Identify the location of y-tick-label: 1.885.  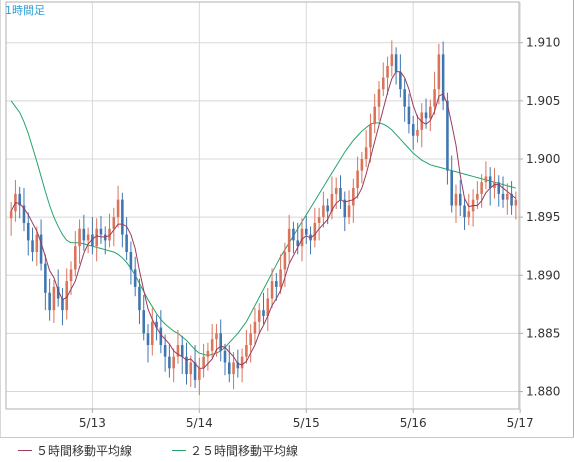
(543, 333).